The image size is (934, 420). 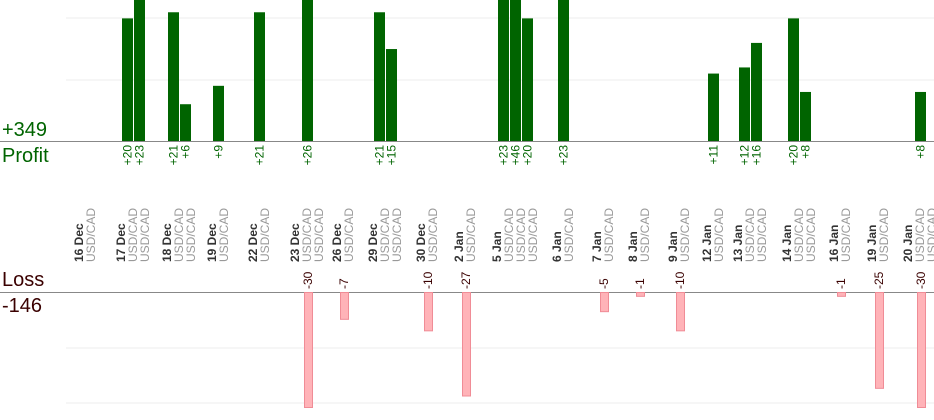 What do you see at coordinates (25, 156) in the screenshot?
I see `profit-label: Profit` at bounding box center [25, 156].